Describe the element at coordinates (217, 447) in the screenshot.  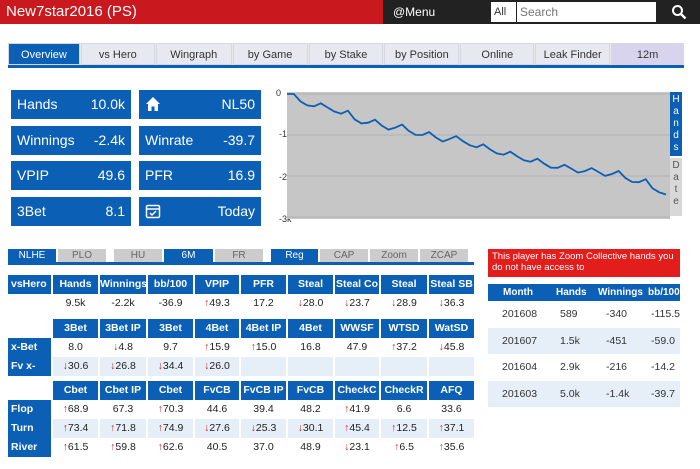
I see `stat-value: 40.5` at that location.